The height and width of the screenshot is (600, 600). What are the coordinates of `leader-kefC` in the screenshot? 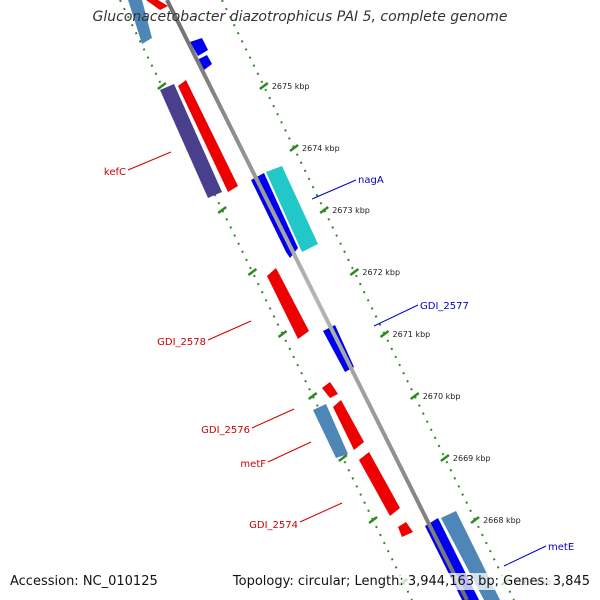 It's located at (149, 161).